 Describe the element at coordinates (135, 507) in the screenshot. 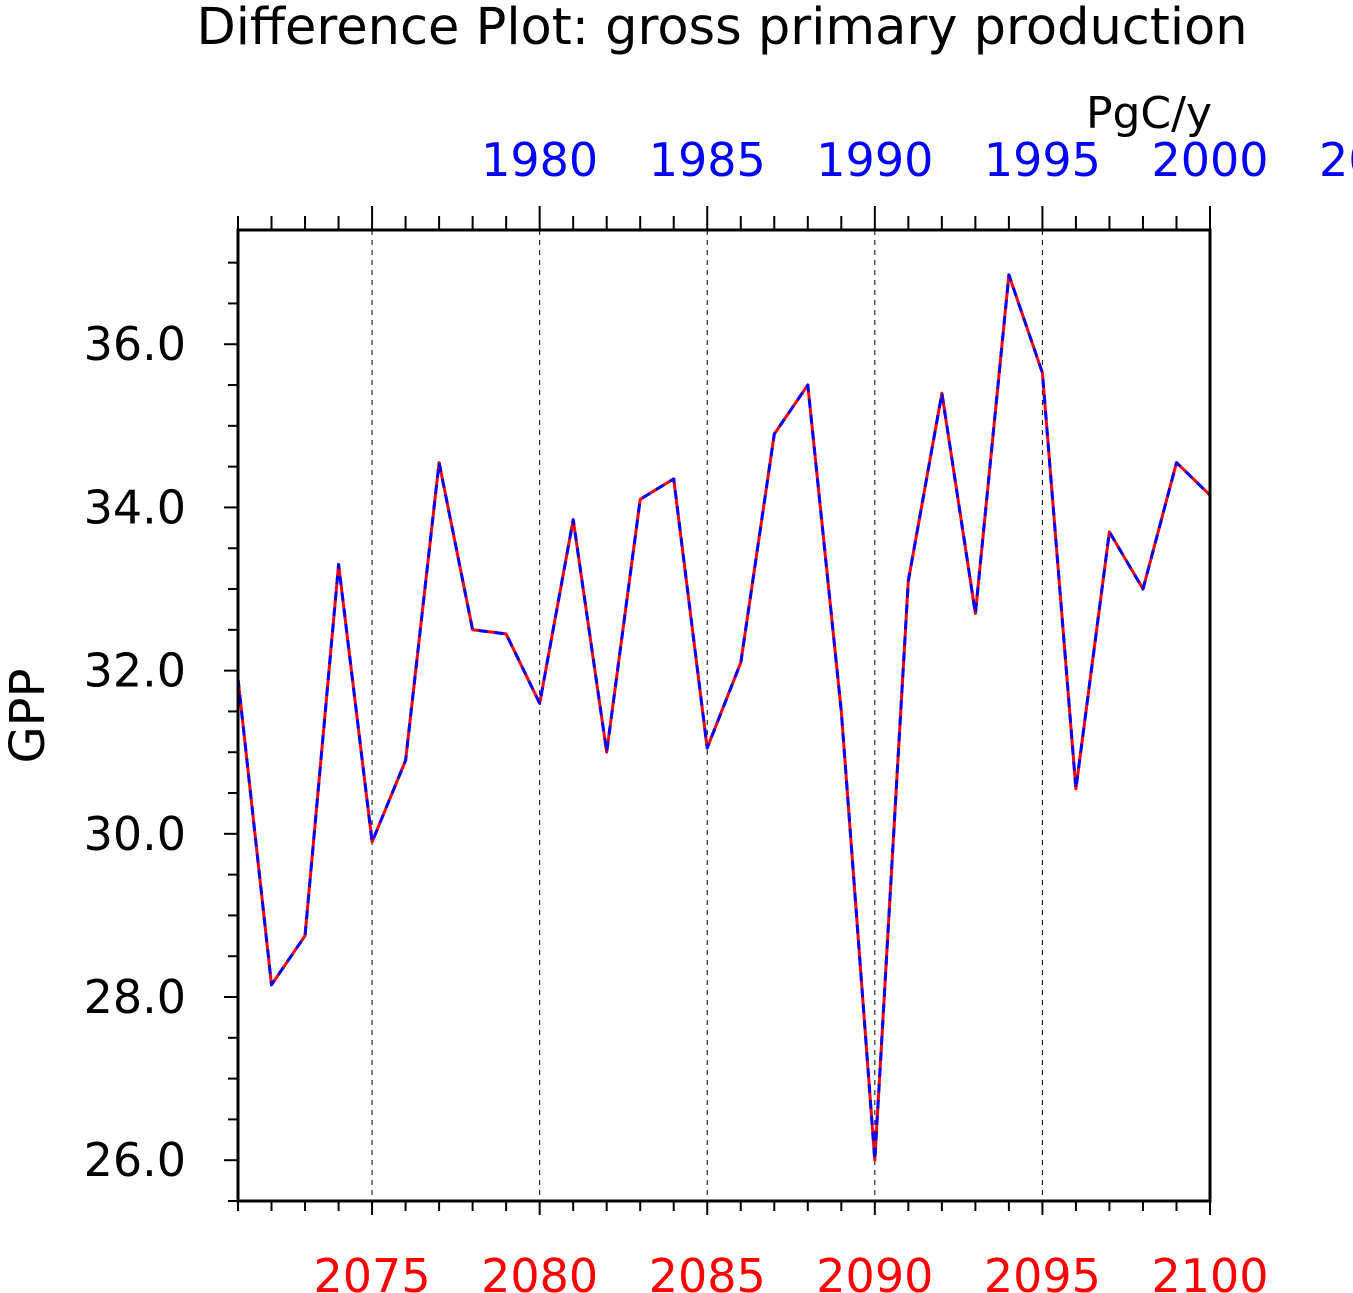

I see `y-tick-label: 34.0` at that location.